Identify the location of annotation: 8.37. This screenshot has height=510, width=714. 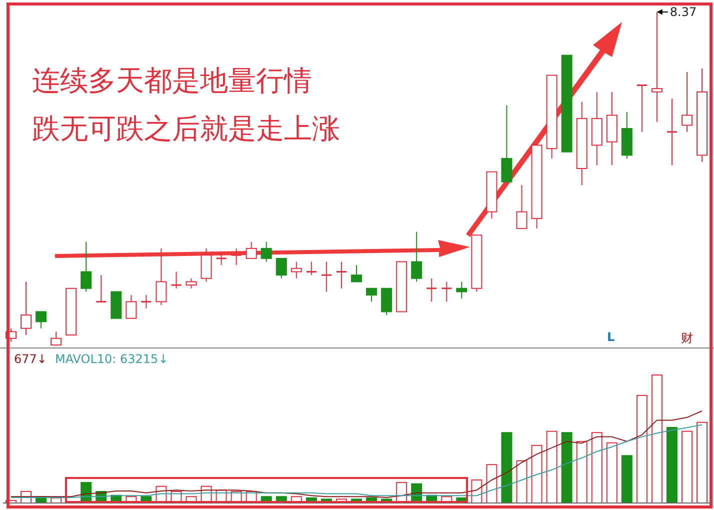
(683, 12).